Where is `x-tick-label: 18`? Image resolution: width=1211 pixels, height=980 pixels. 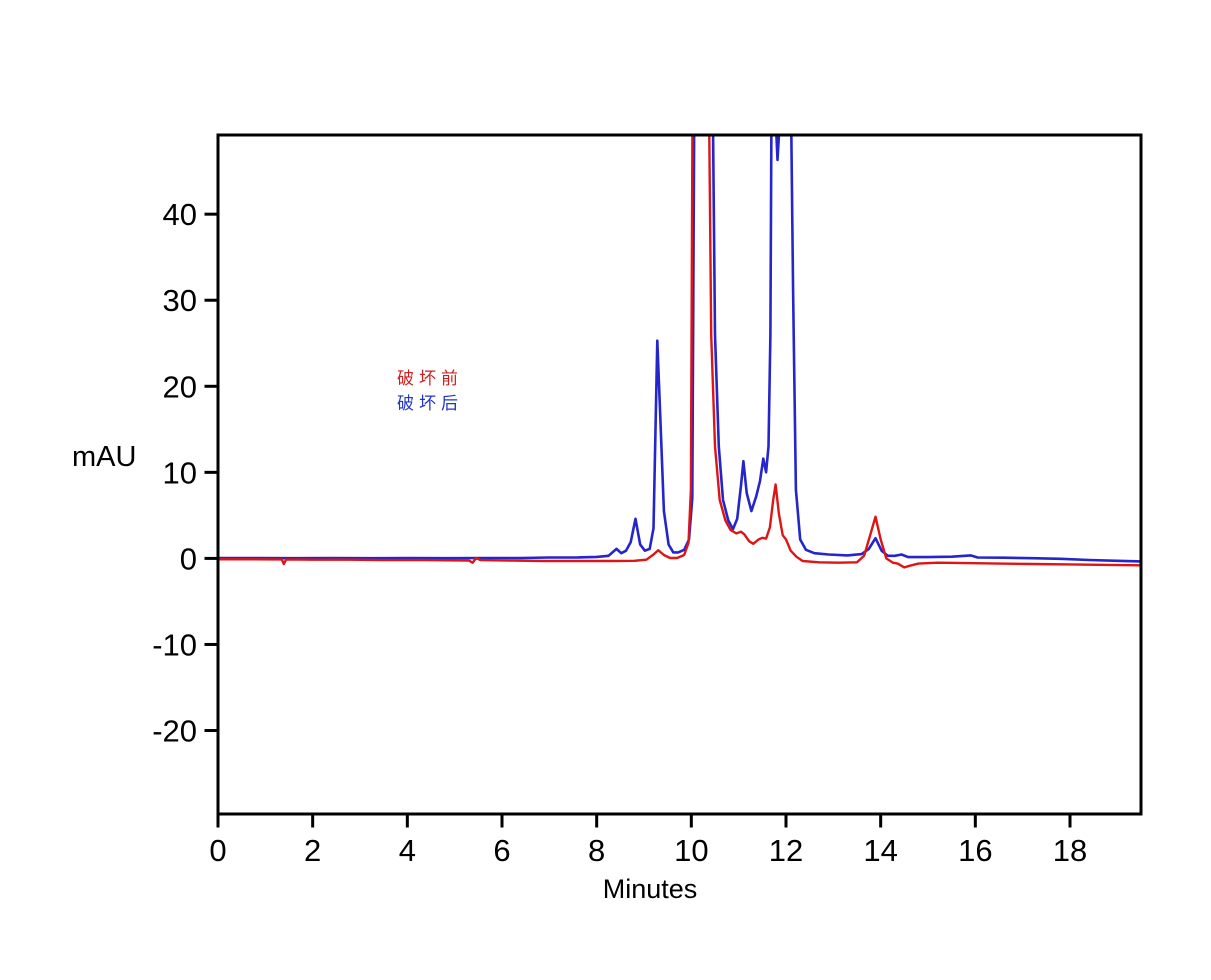 x-tick-label: 18 is located at coordinates (1070, 850).